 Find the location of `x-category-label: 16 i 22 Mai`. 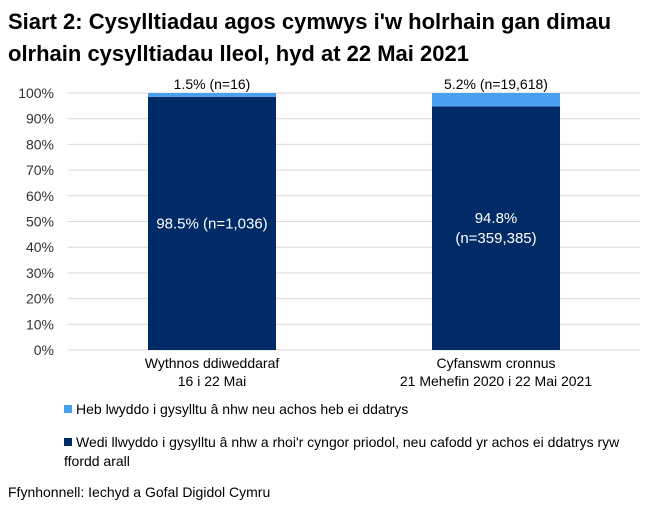

x-category-label: 16 i 22 Mai is located at coordinates (212, 381).